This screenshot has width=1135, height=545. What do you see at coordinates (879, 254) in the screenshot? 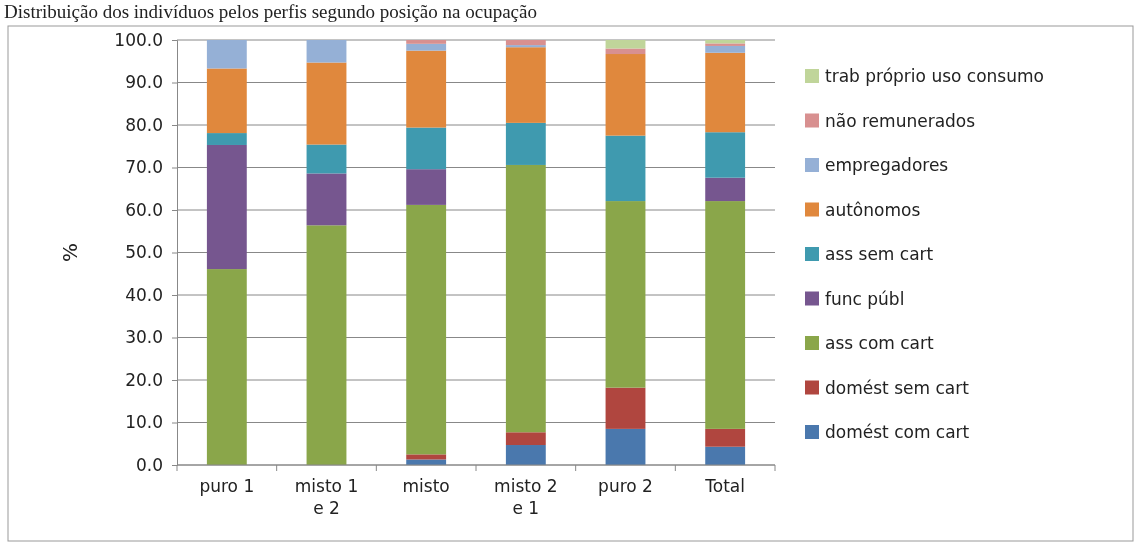
I see `legend-label: ass sem cart` at bounding box center [879, 254].